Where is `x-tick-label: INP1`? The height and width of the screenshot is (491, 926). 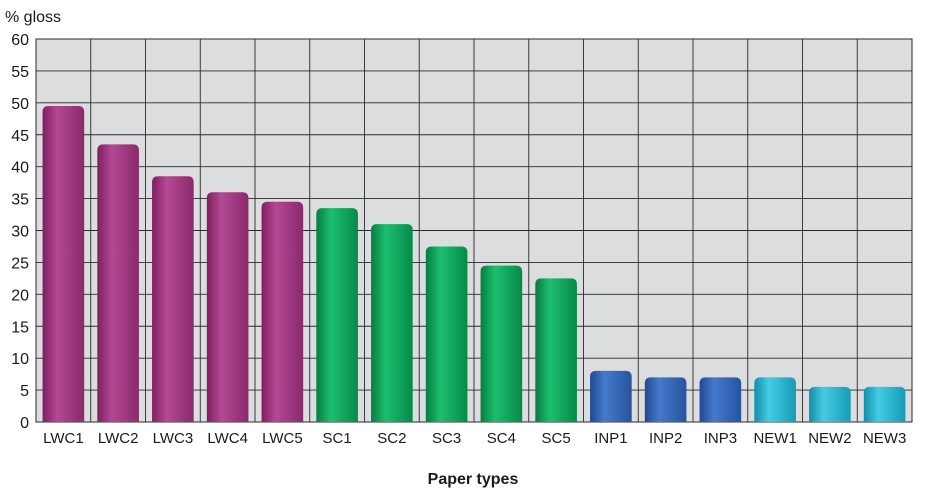
x-tick-label: INP1 is located at coordinates (610, 438).